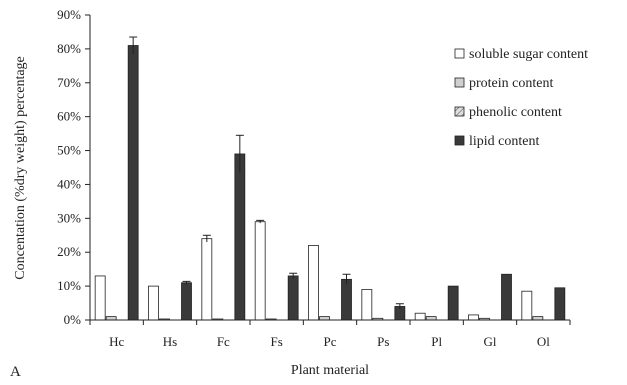 This screenshot has height=385, width=627. What do you see at coordinates (69, 82) in the screenshot?
I see `y-tick-label: 70%` at bounding box center [69, 82].